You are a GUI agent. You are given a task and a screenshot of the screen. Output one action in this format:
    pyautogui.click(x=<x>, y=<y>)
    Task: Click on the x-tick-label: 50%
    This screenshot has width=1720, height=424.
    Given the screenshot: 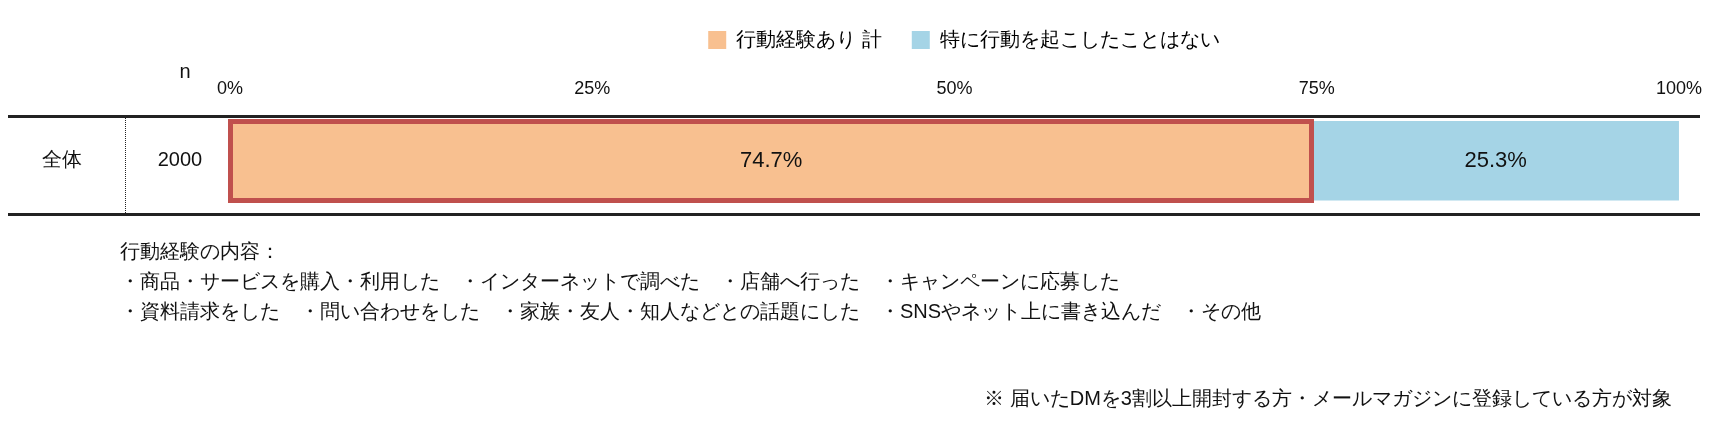 What is the action you would take?
    pyautogui.click(x=954, y=87)
    